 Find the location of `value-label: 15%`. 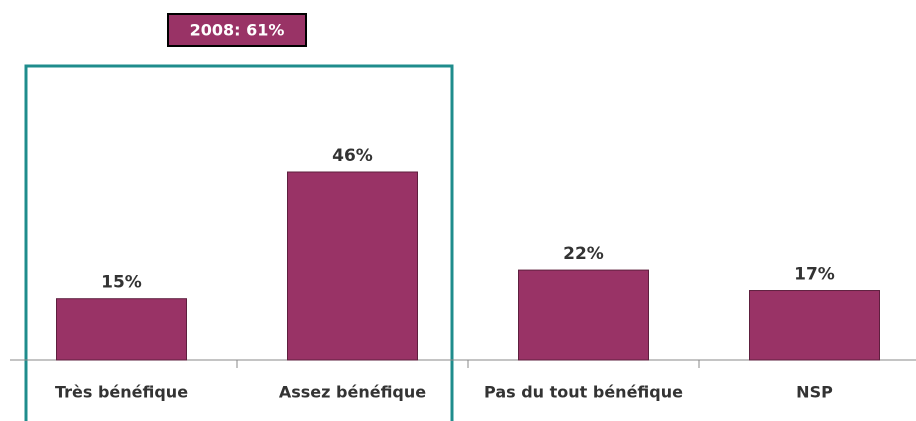

value-label: 15% is located at coordinates (121, 283).